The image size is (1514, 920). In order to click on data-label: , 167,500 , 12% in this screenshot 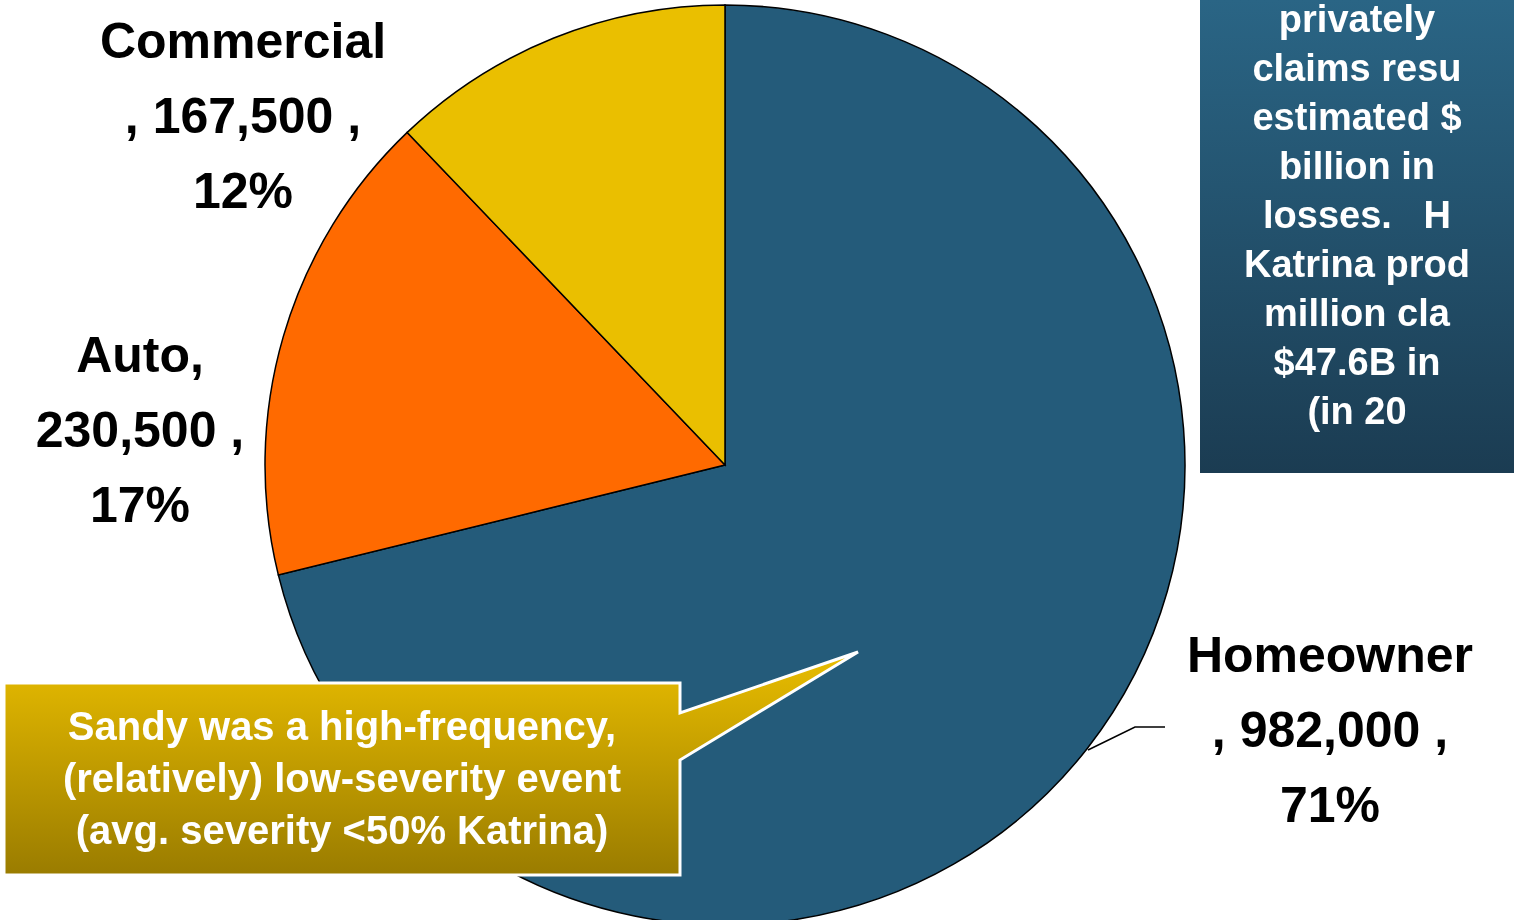, I will do `click(243, 153)`.